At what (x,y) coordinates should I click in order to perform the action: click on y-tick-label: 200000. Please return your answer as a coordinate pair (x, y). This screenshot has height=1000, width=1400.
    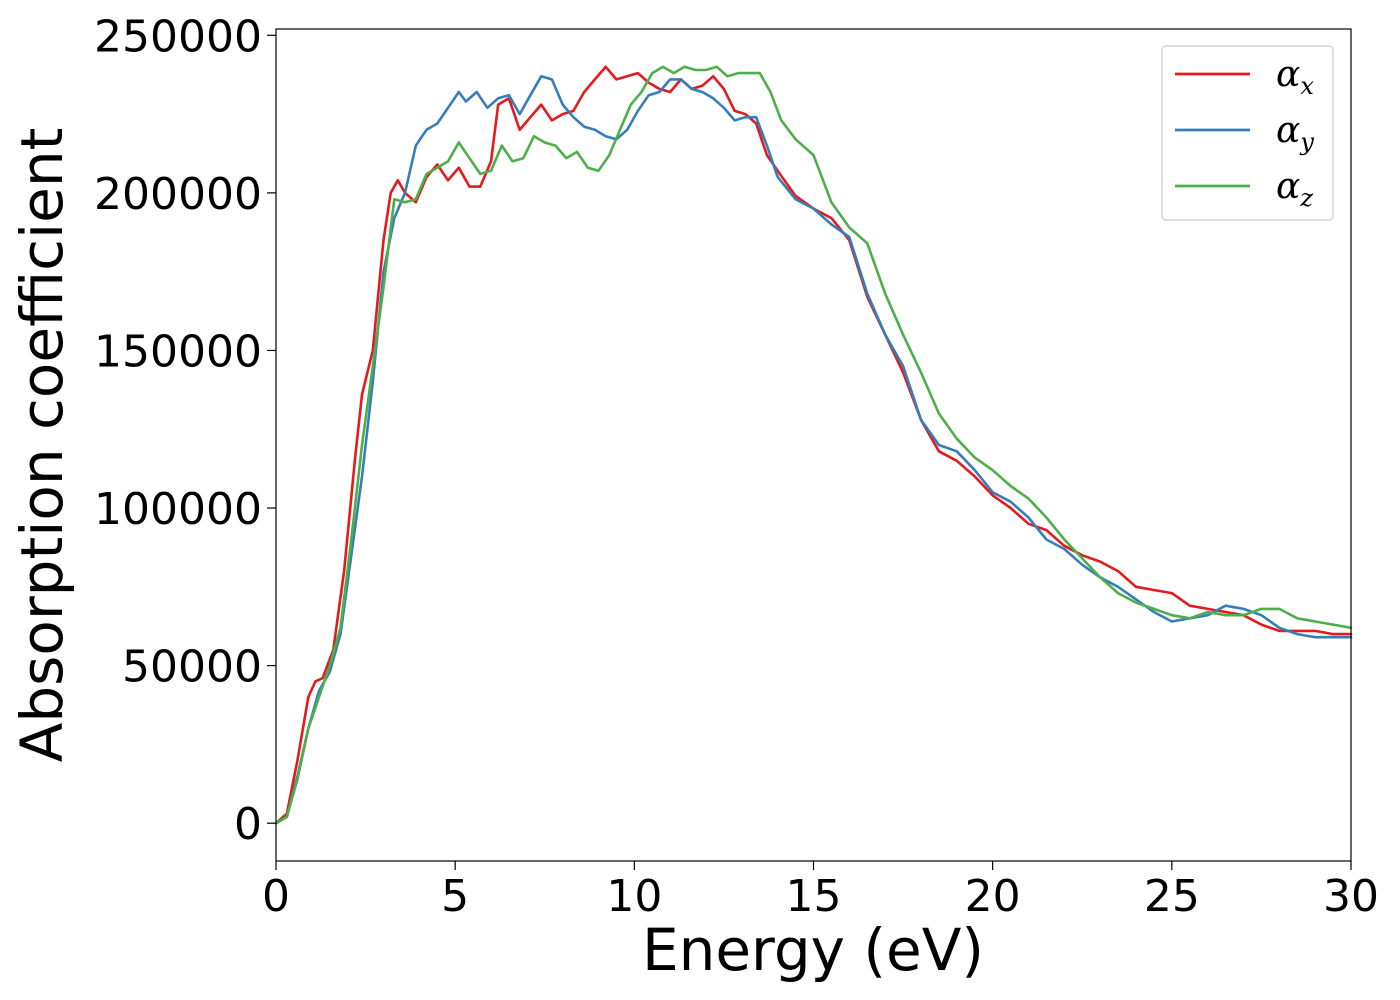
    Looking at the image, I should click on (178, 194).